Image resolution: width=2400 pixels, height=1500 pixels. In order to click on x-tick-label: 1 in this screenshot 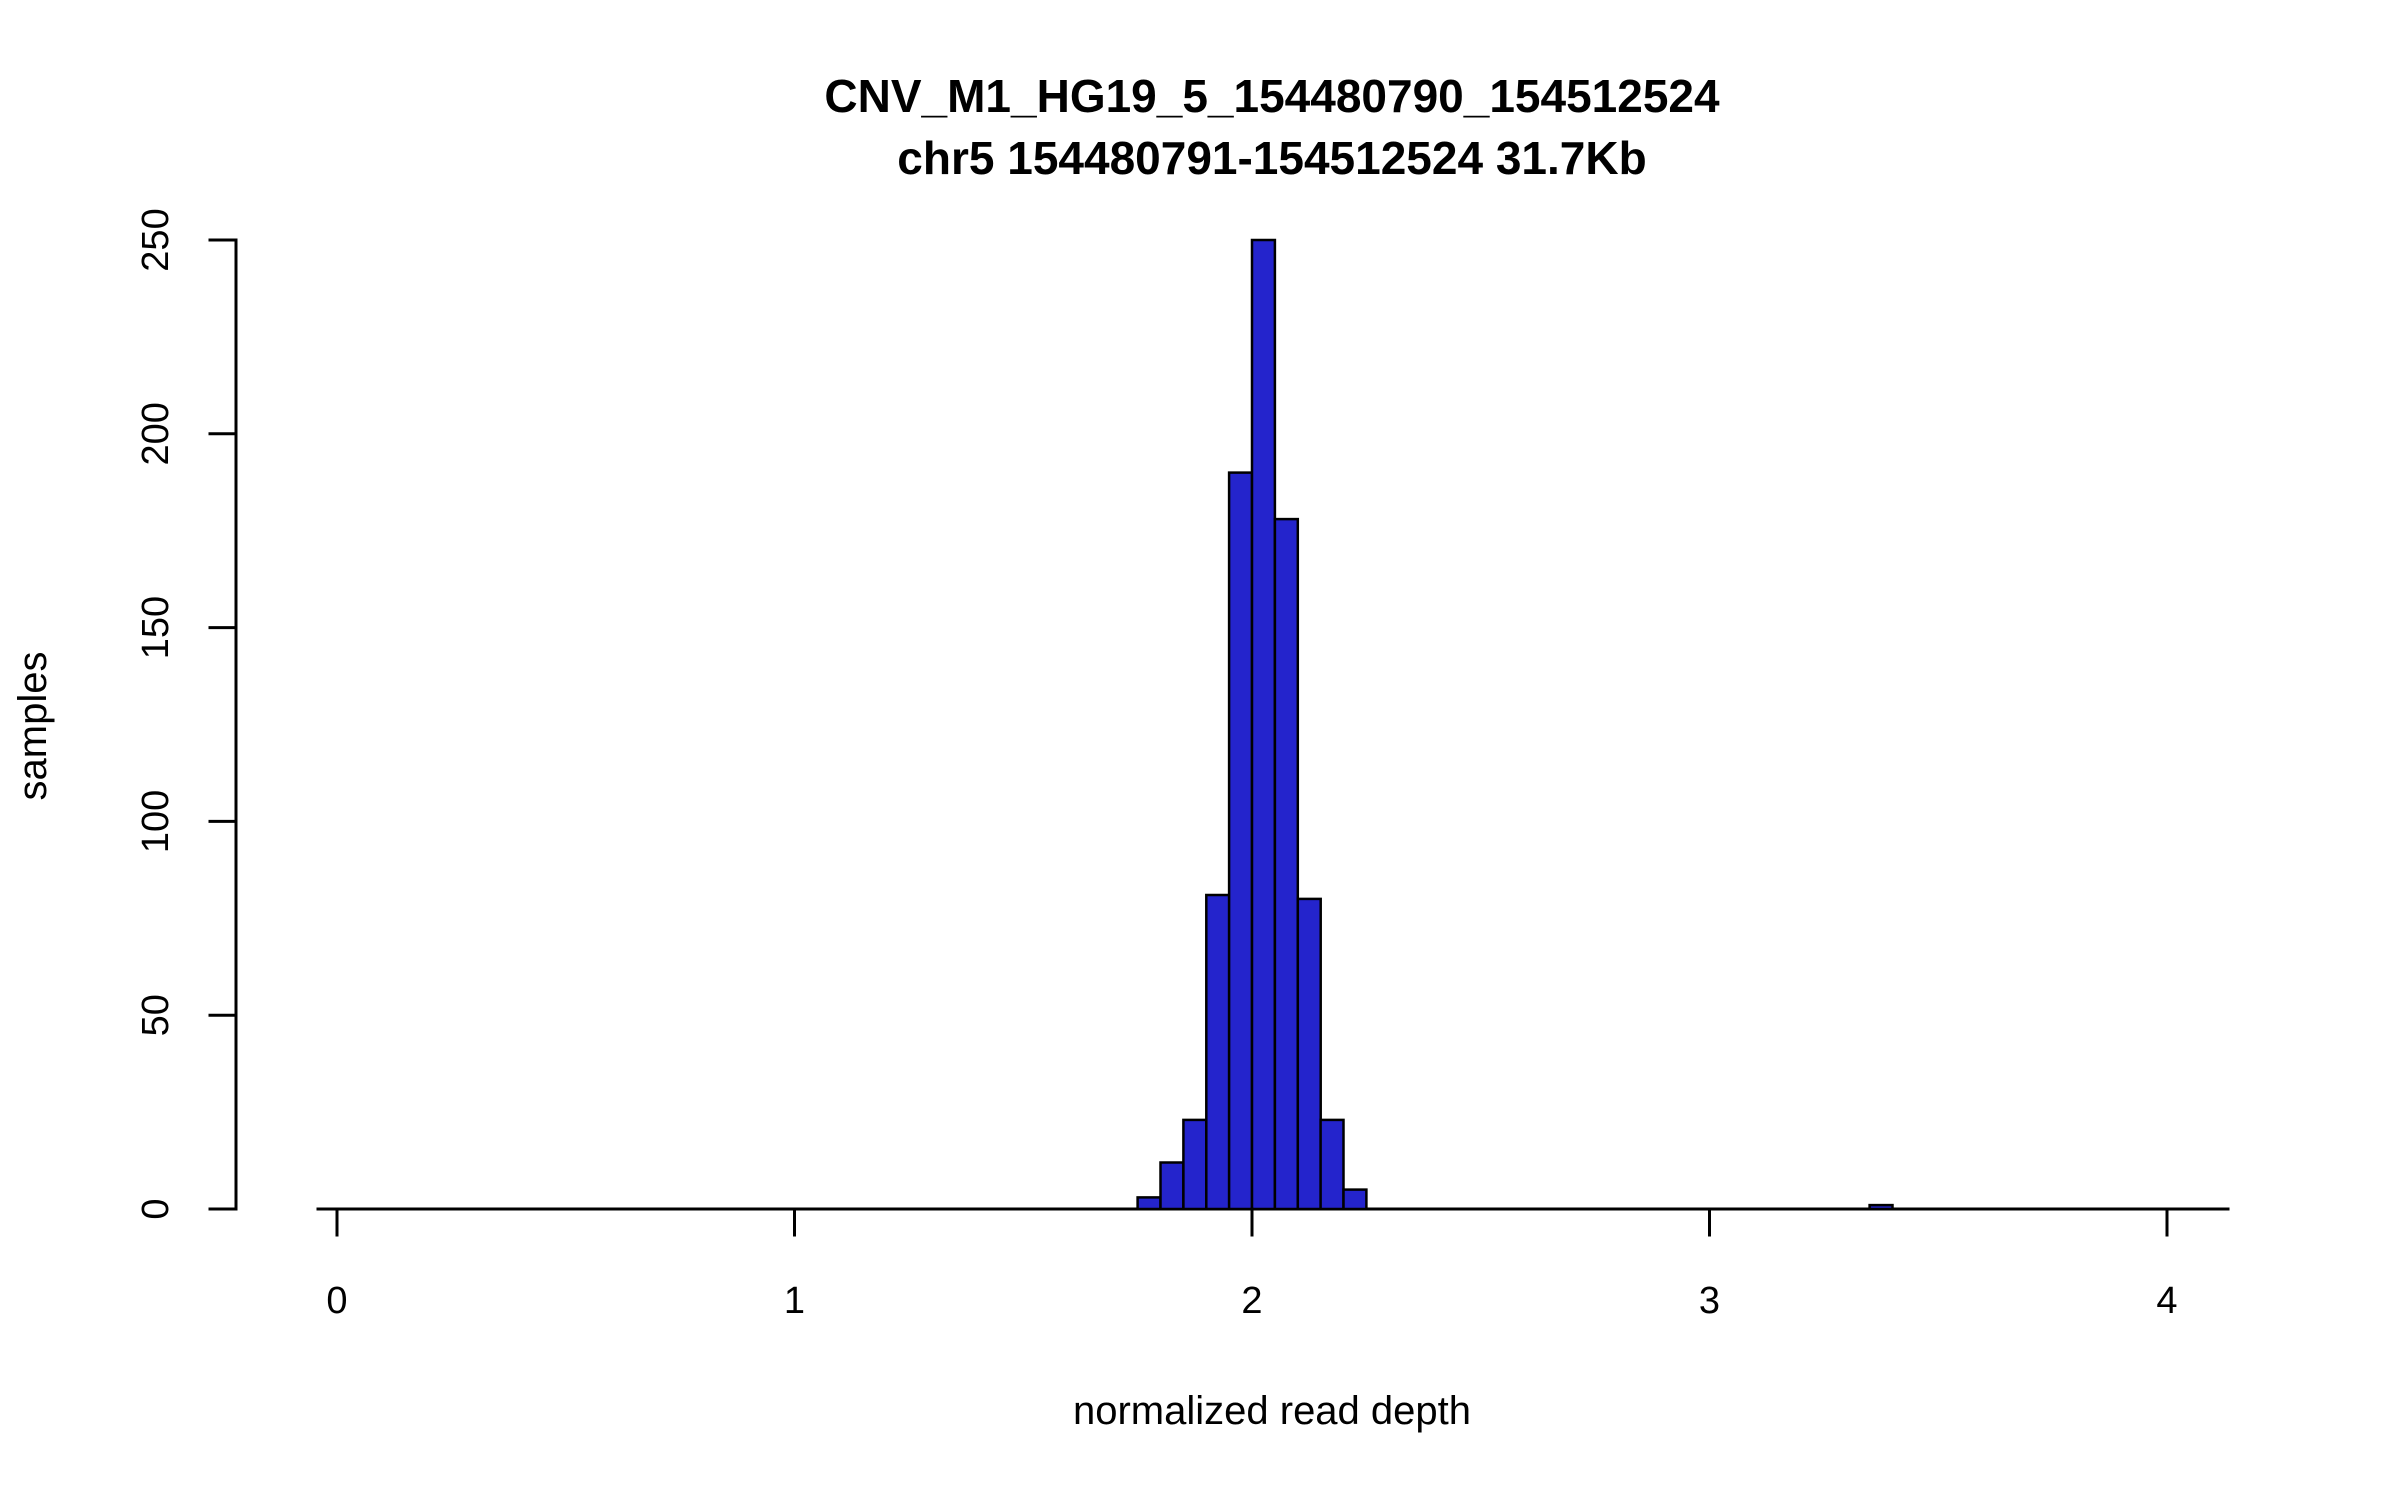, I will do `click(794, 1301)`.